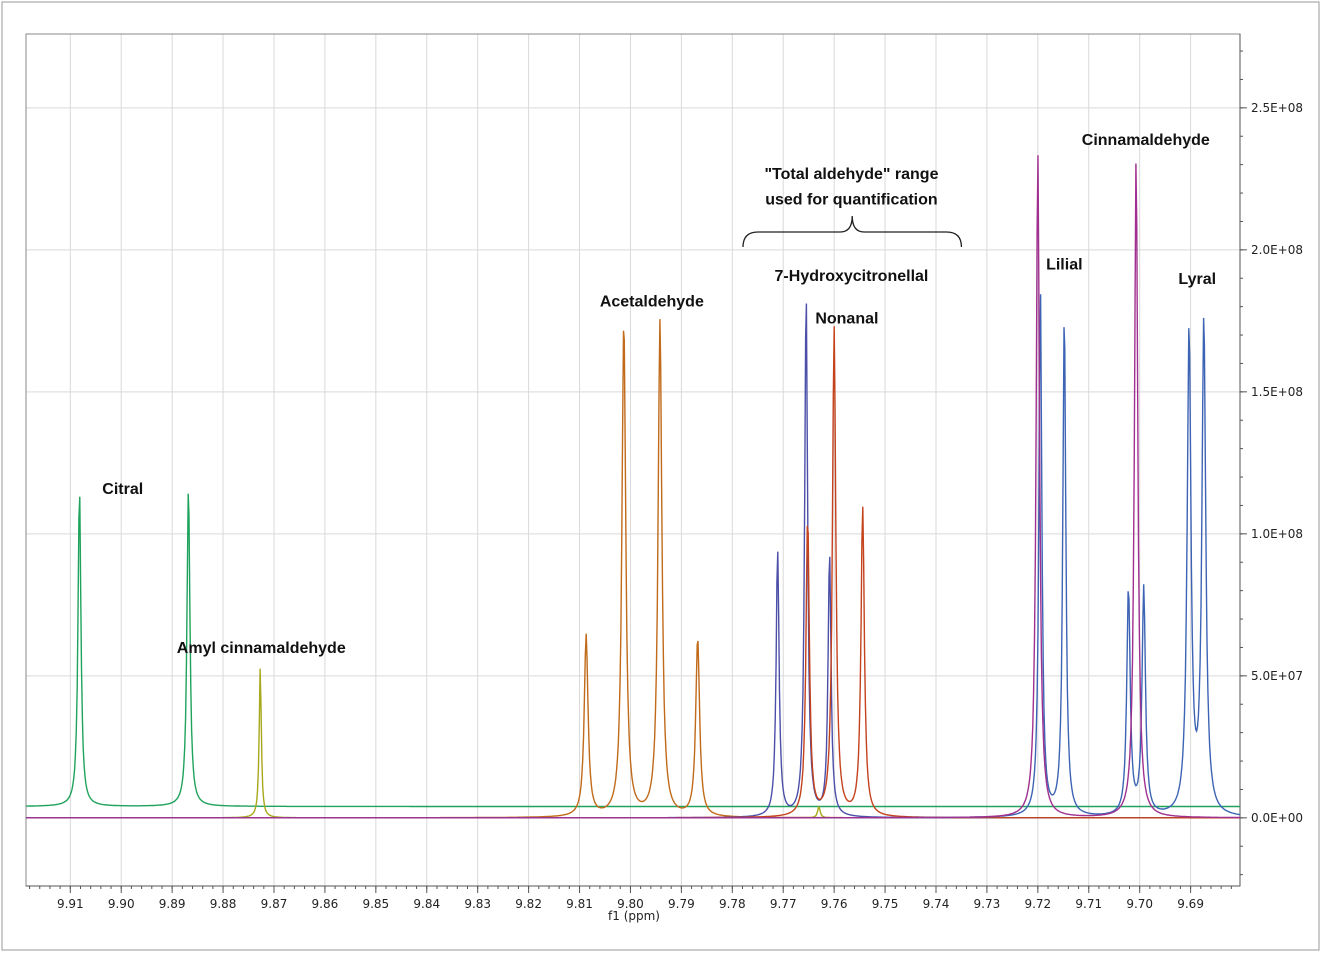 Image resolution: width=1323 pixels, height=954 pixels. What do you see at coordinates (1139, 904) in the screenshot?
I see `x-tick-label: 9.70` at bounding box center [1139, 904].